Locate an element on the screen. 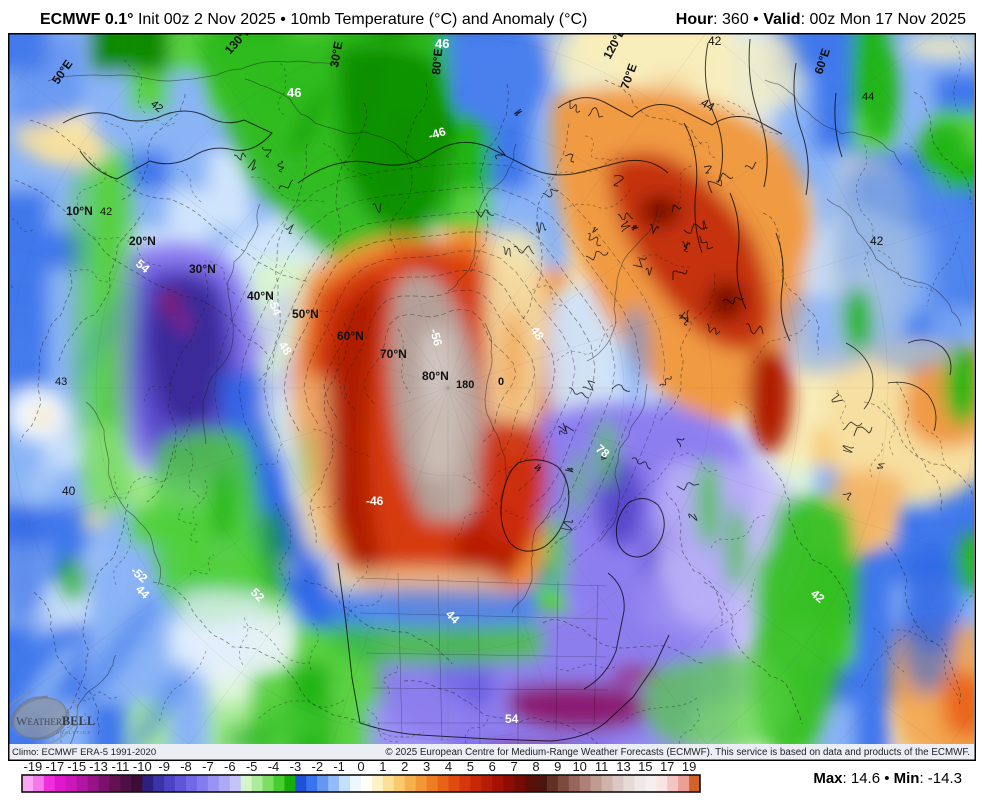 Image resolution: width=984 pixels, height=808 pixels. svg-text: 43 is located at coordinates (61, 382).